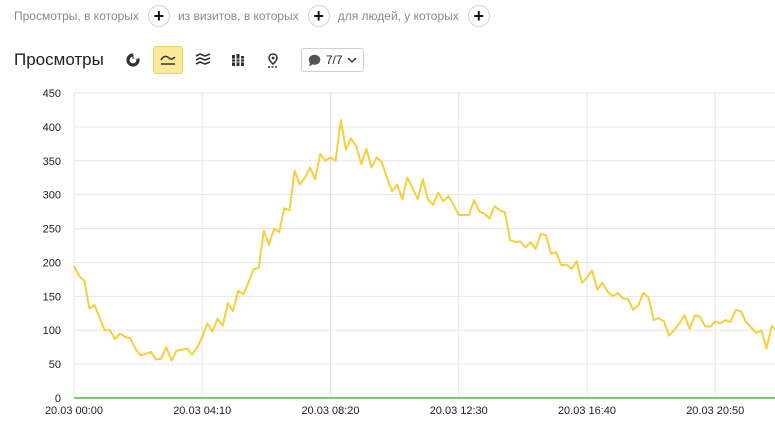 This screenshot has width=775, height=438. What do you see at coordinates (55, 365) in the screenshot?
I see `y-tick-label: 50` at bounding box center [55, 365].